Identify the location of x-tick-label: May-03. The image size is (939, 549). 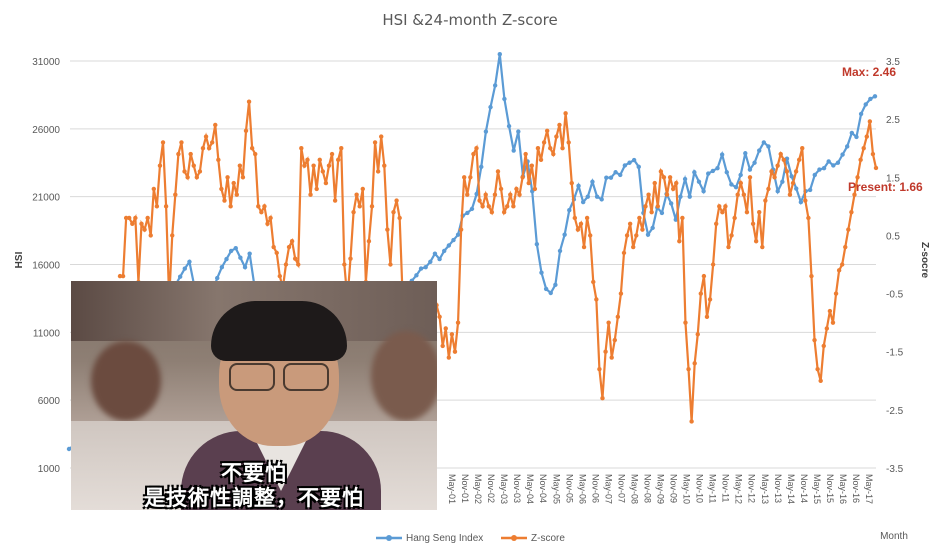
(504, 489).